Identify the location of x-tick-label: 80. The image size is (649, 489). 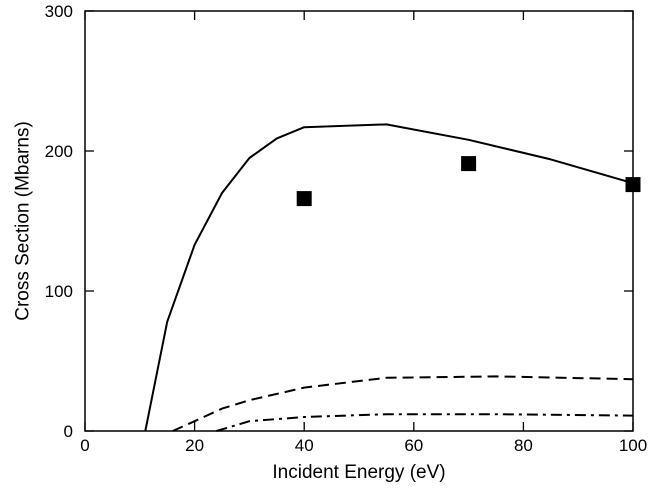
(523, 445).